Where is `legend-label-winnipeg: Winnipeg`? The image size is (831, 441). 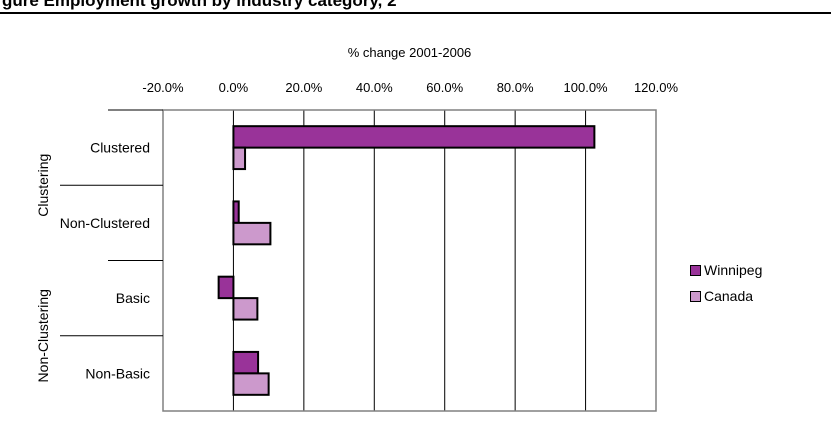
legend-label-winnipeg: Winnipeg is located at coordinates (733, 270).